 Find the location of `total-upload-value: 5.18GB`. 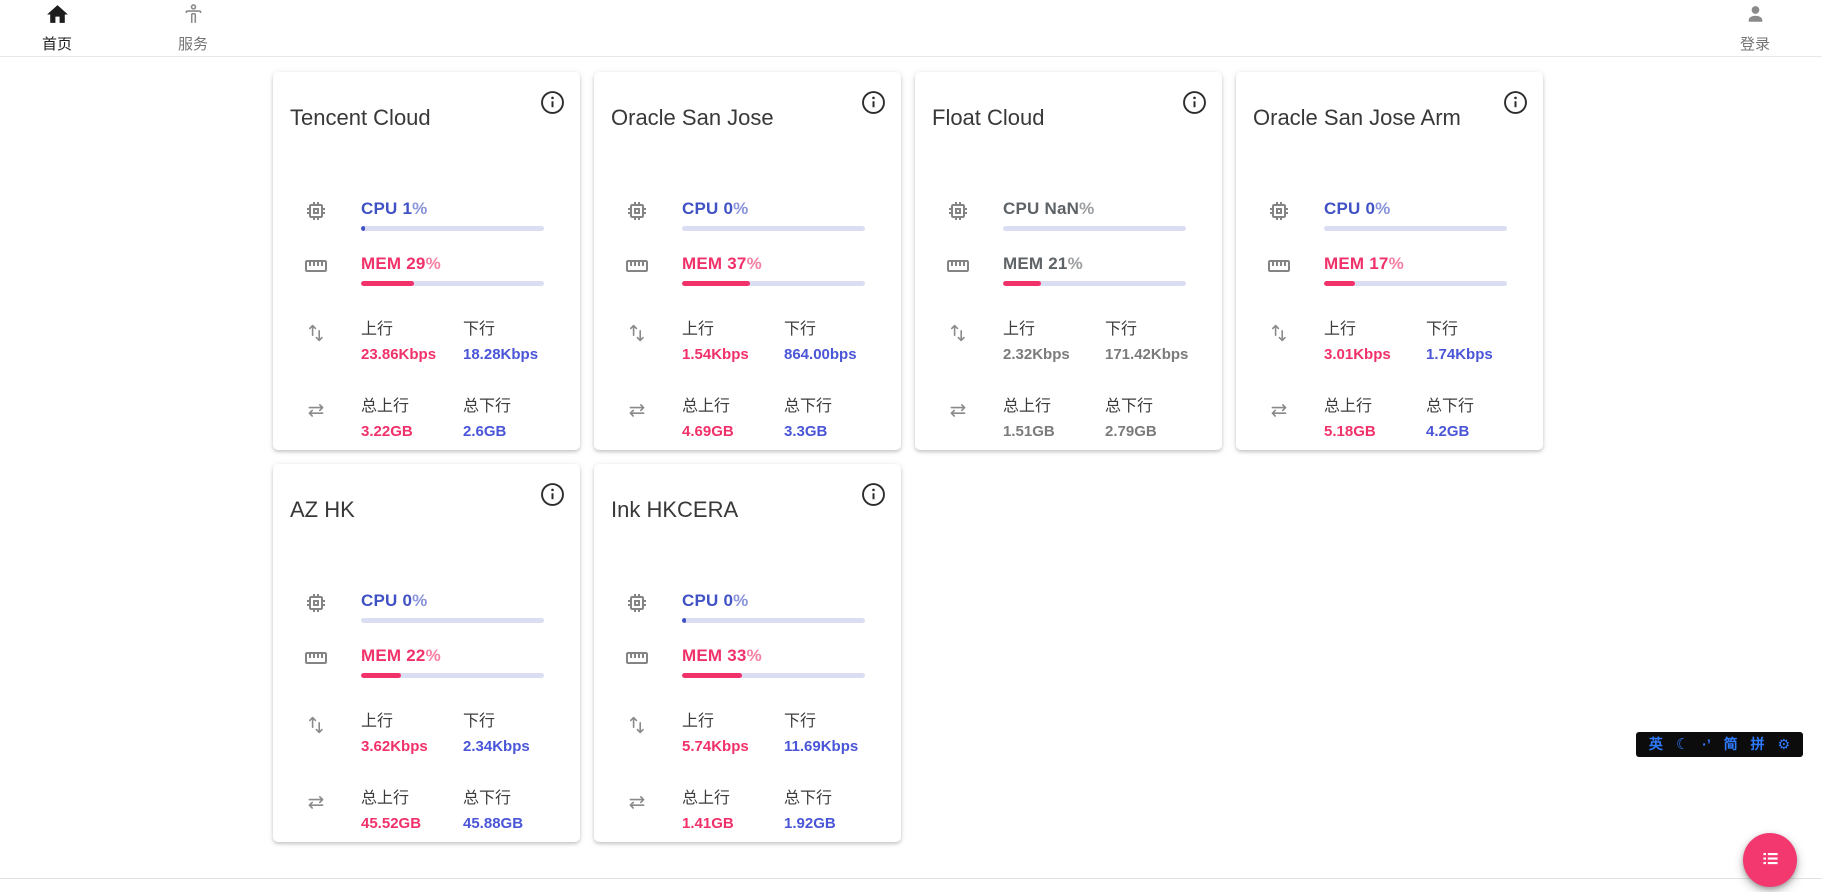

total-upload-value: 5.18GB is located at coordinates (1350, 432).